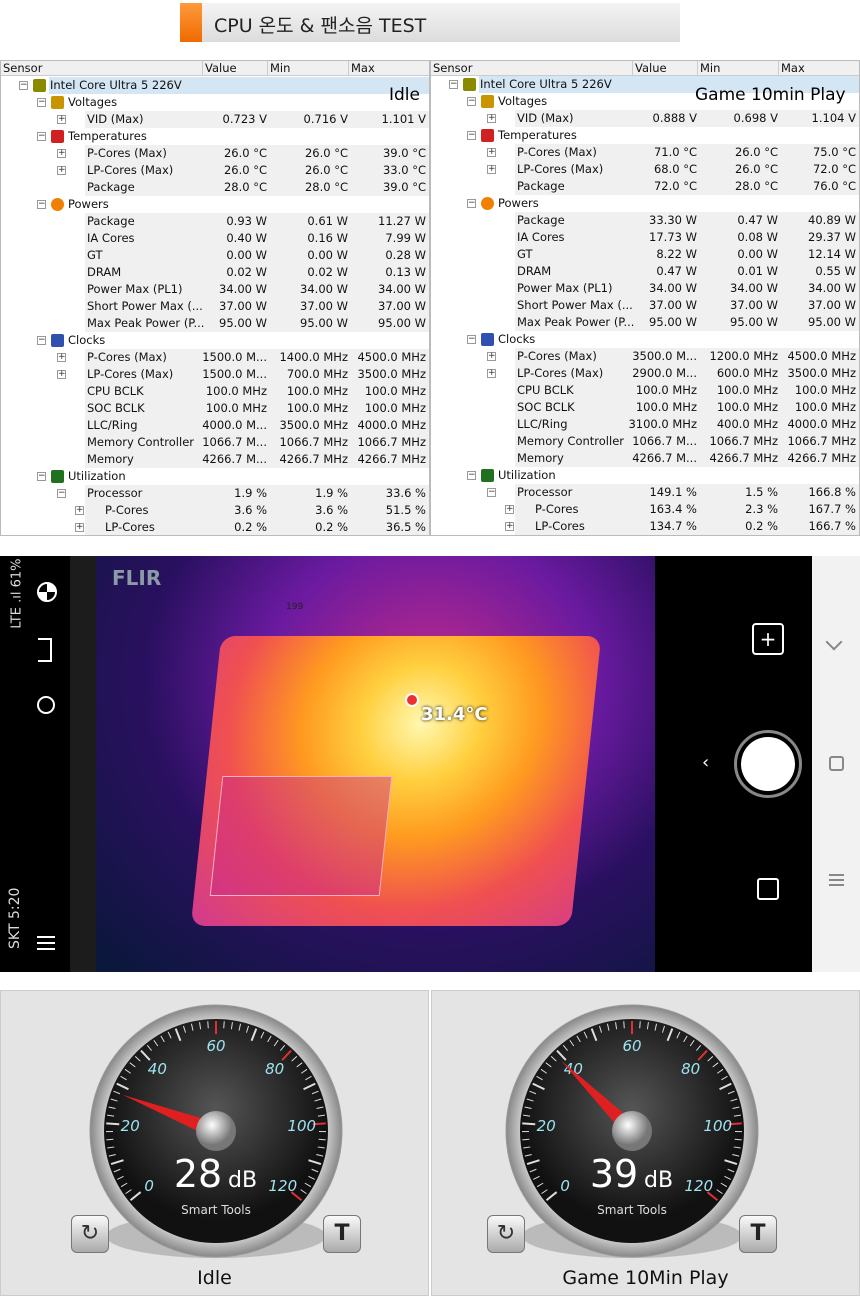 Image resolution: width=860 pixels, height=1298 pixels. Describe the element at coordinates (215, 255) in the screenshot. I see `sensor-row: GT 0.00 W 0.00 W 0.28 W` at that location.